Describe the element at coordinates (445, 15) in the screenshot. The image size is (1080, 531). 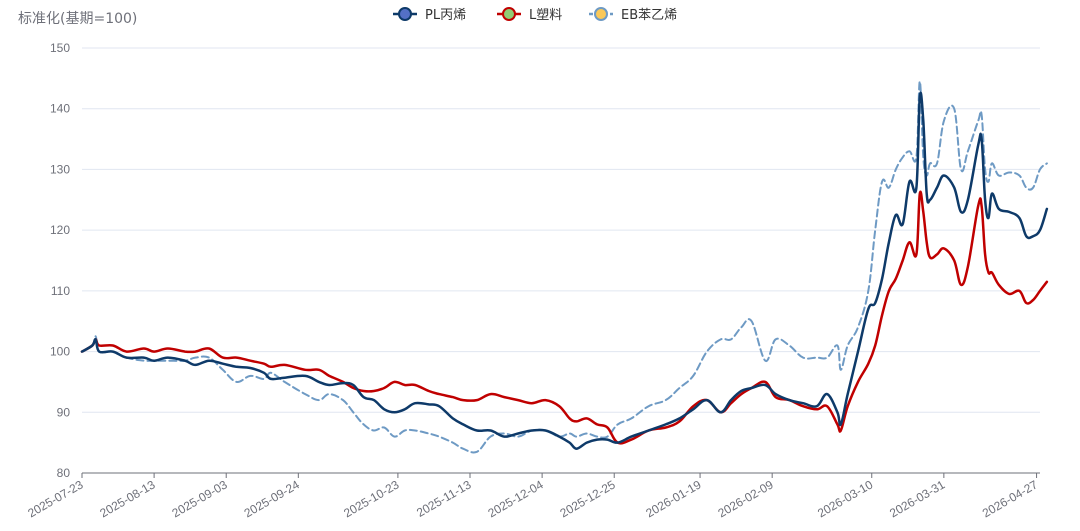
I see `legend-label: PL丙烯` at that location.